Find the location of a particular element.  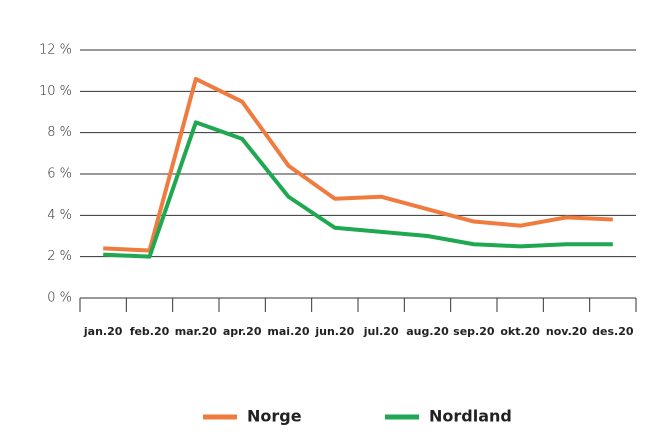

x-tick-label: sep.20 is located at coordinates (474, 331).